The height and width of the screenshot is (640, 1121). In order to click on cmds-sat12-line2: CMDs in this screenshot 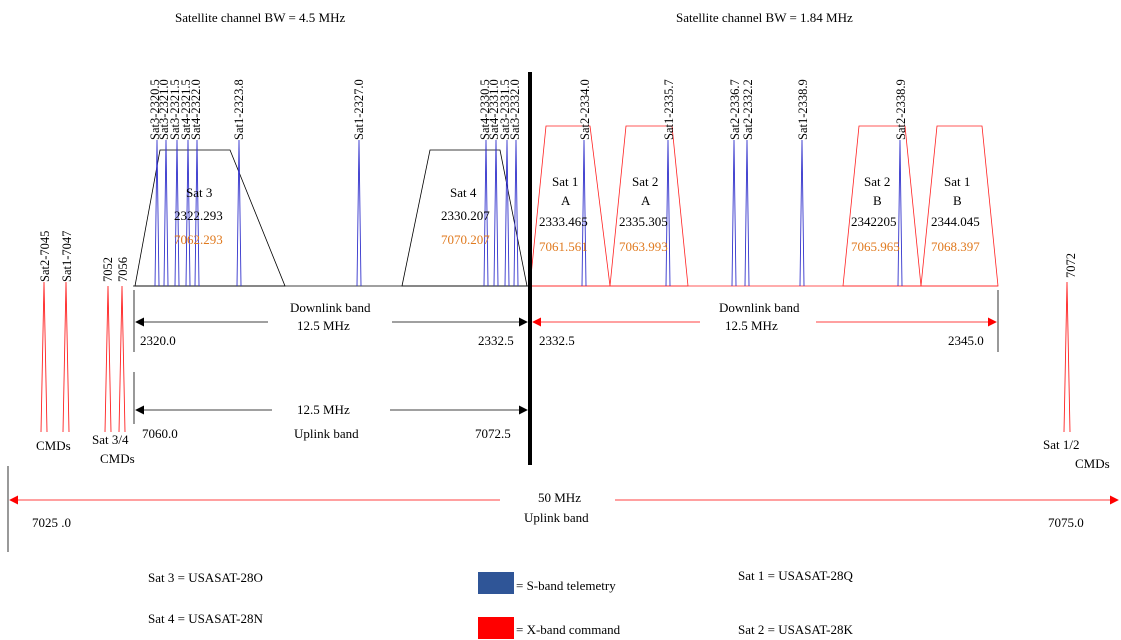, I will do `click(1092, 463)`.